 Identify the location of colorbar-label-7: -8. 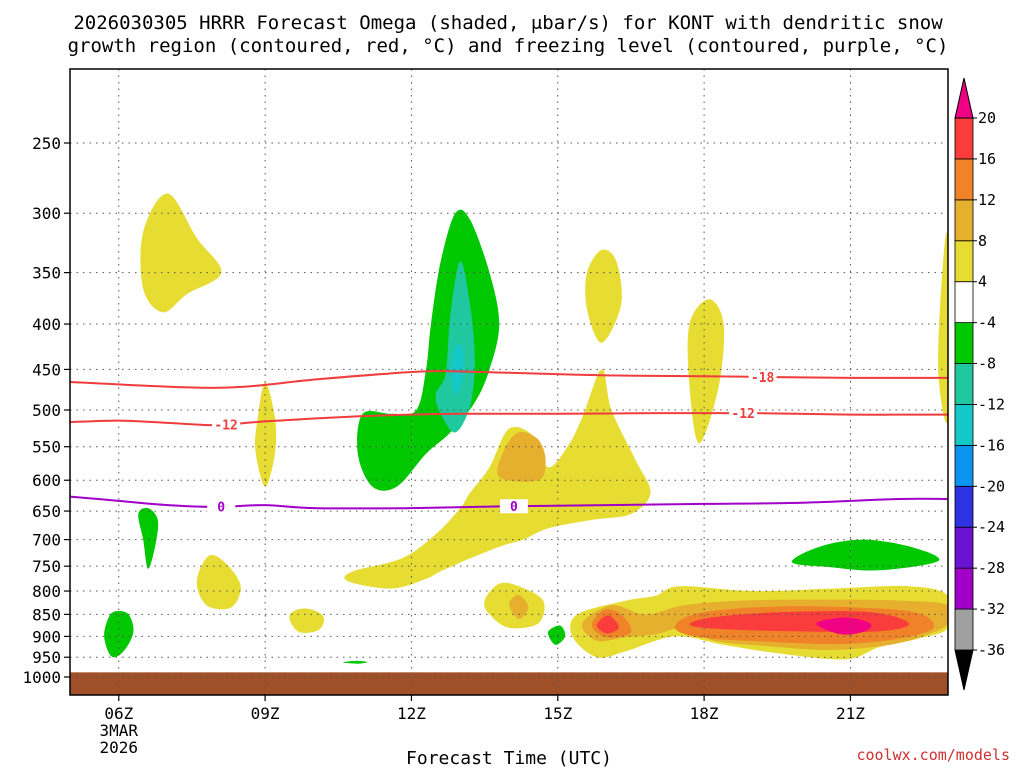
(987, 364).